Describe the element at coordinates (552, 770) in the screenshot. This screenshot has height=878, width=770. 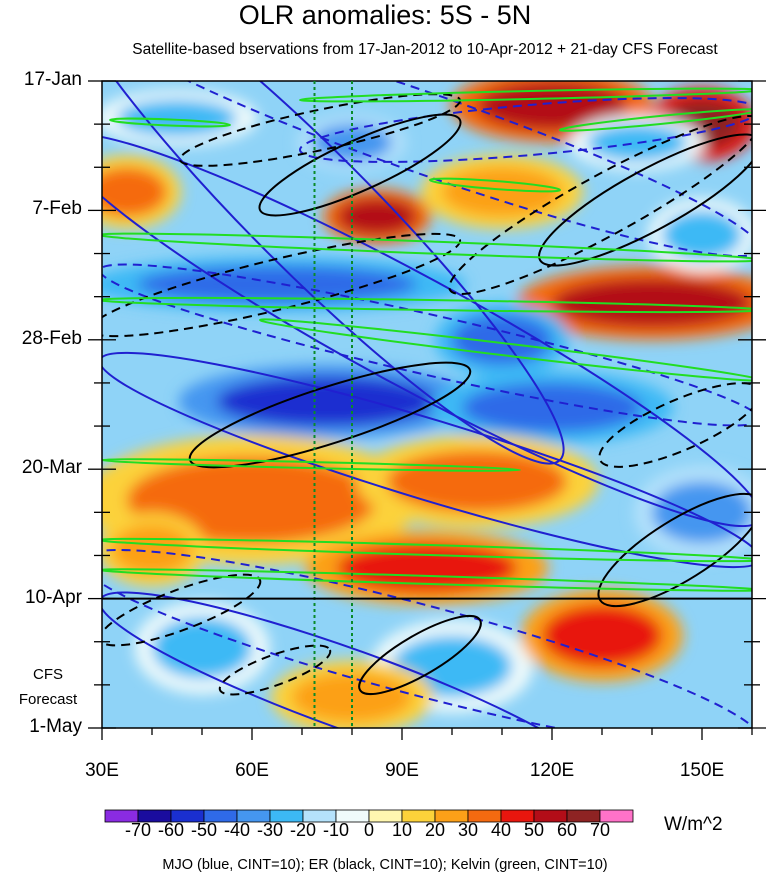
I see `x-tick-label: 120E` at that location.